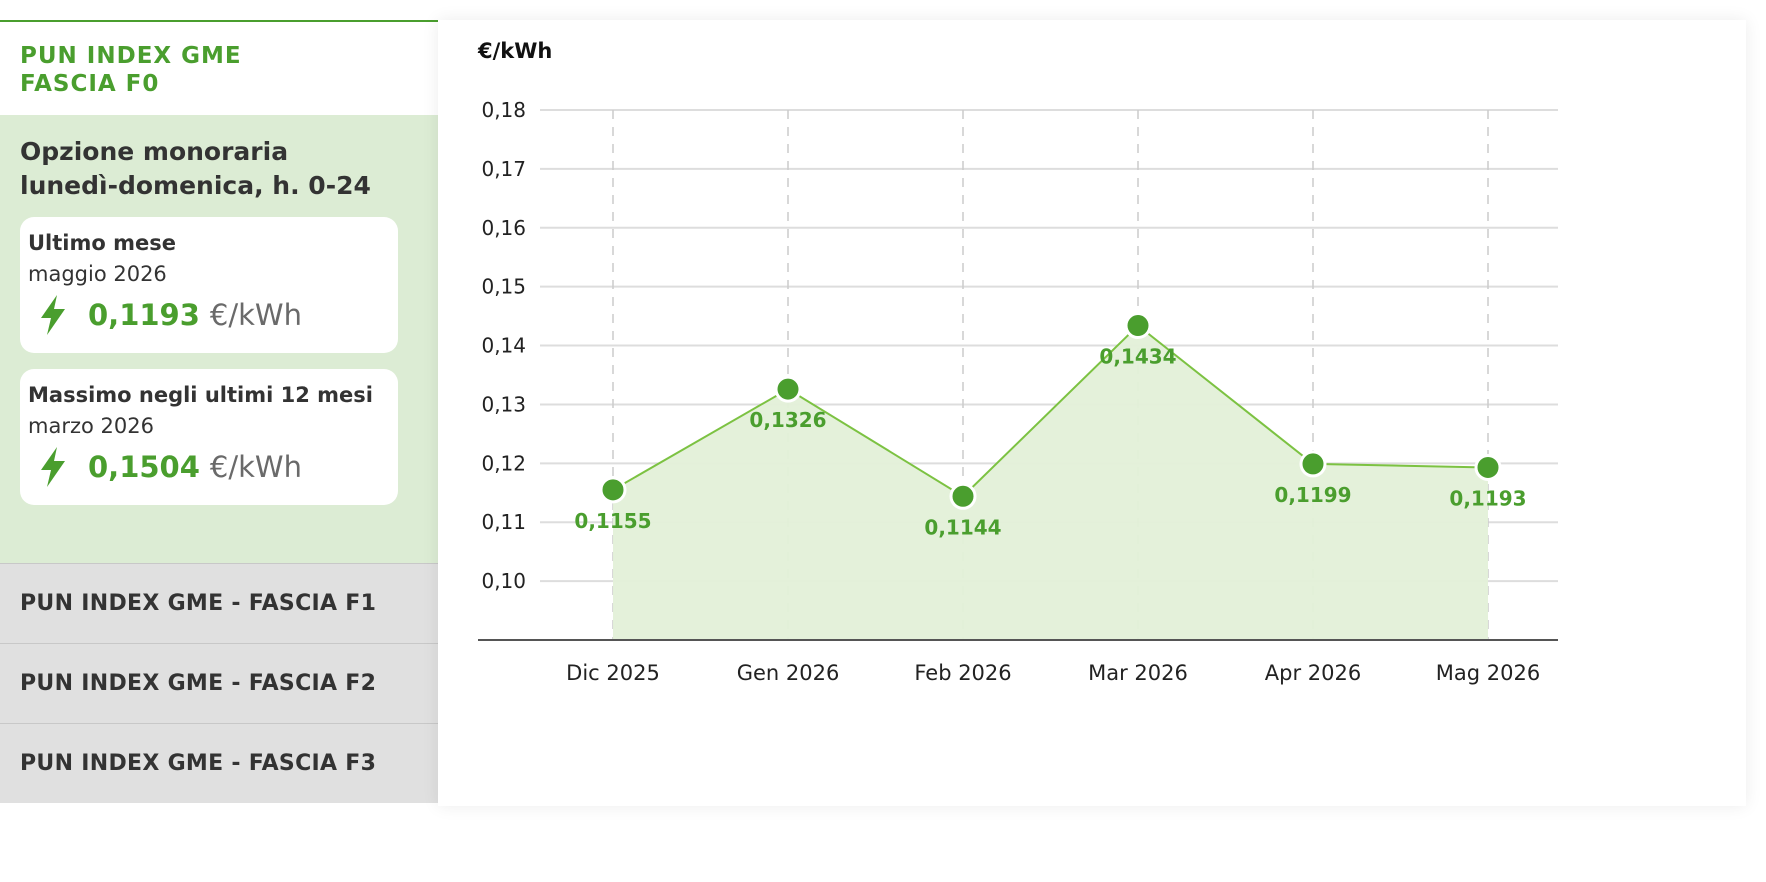 The height and width of the screenshot is (882, 1766). I want to click on series-line, so click(1050, 411).